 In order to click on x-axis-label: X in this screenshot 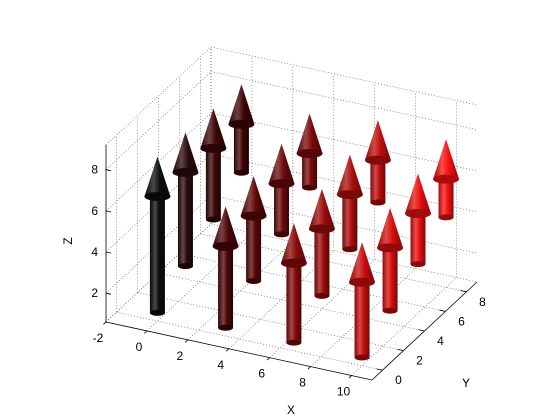, I will do `click(291, 410)`.